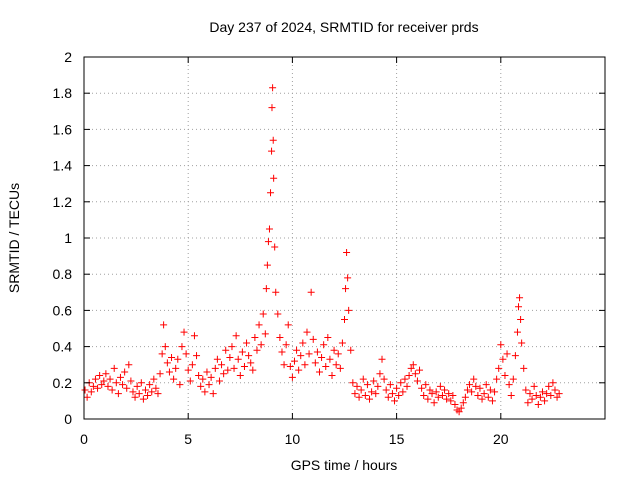 The image size is (640, 480). I want to click on y-tick-label: 0.4, so click(63, 347).